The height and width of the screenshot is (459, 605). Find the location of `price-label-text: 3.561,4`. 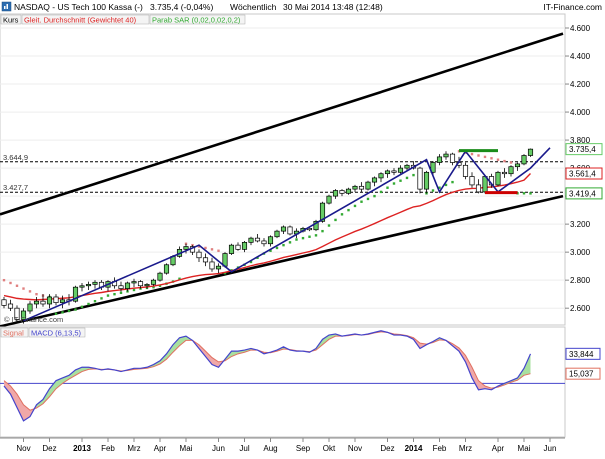

price-label-text: 3.561,4 is located at coordinates (582, 174).